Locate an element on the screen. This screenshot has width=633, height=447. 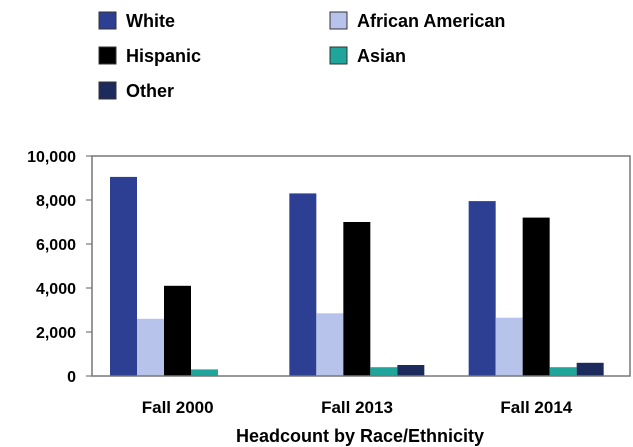
legend-item: Asian is located at coordinates (367, 56).